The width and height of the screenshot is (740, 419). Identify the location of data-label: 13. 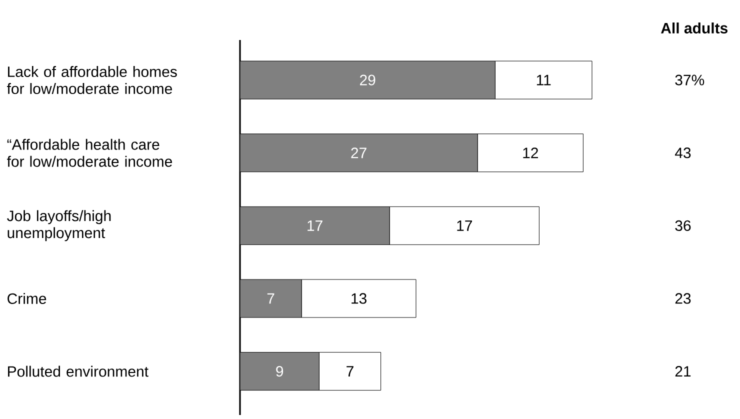
(359, 298).